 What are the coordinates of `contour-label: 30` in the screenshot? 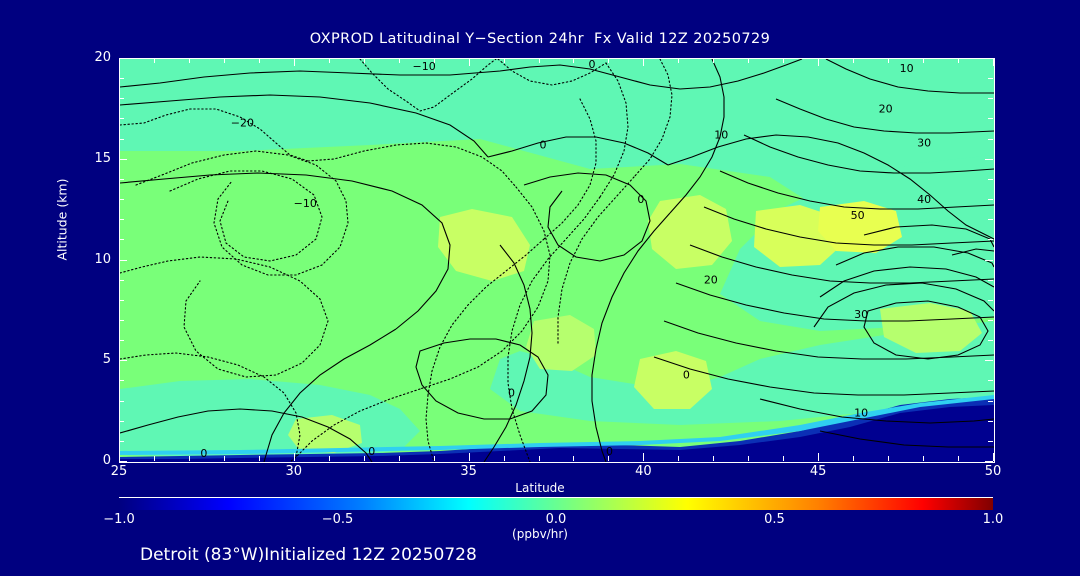 It's located at (861, 314).